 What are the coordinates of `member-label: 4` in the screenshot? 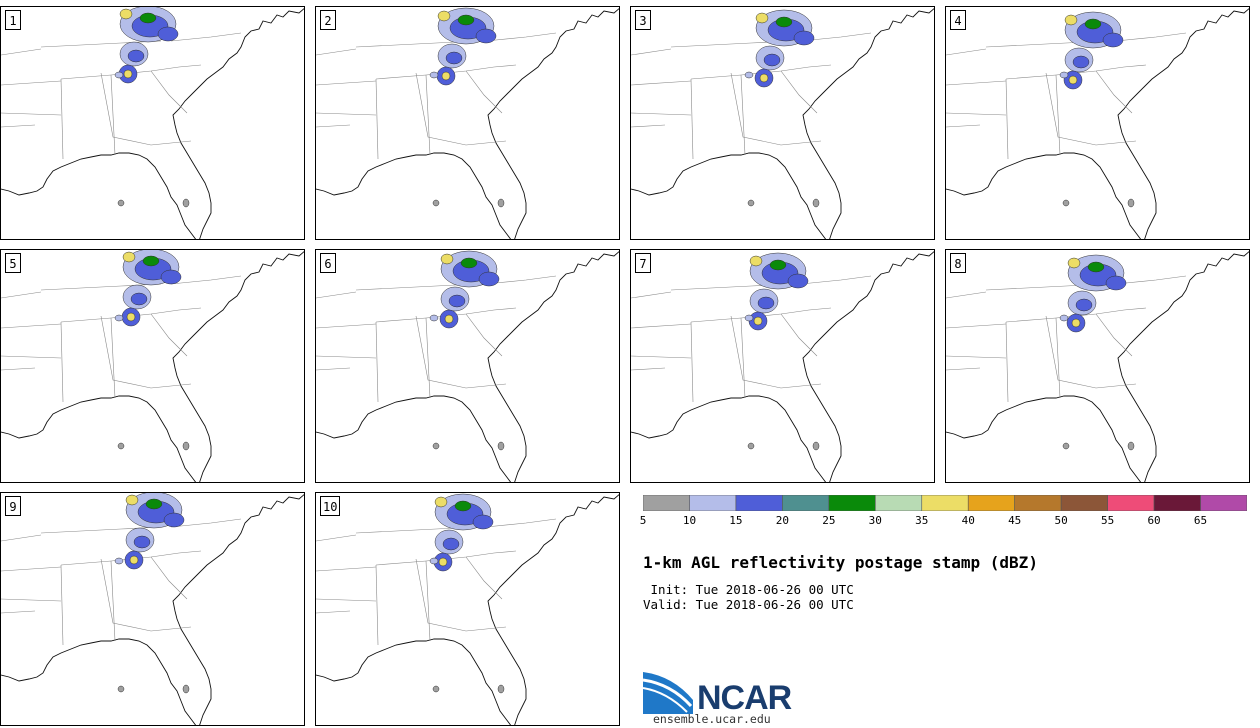 It's located at (958, 20).